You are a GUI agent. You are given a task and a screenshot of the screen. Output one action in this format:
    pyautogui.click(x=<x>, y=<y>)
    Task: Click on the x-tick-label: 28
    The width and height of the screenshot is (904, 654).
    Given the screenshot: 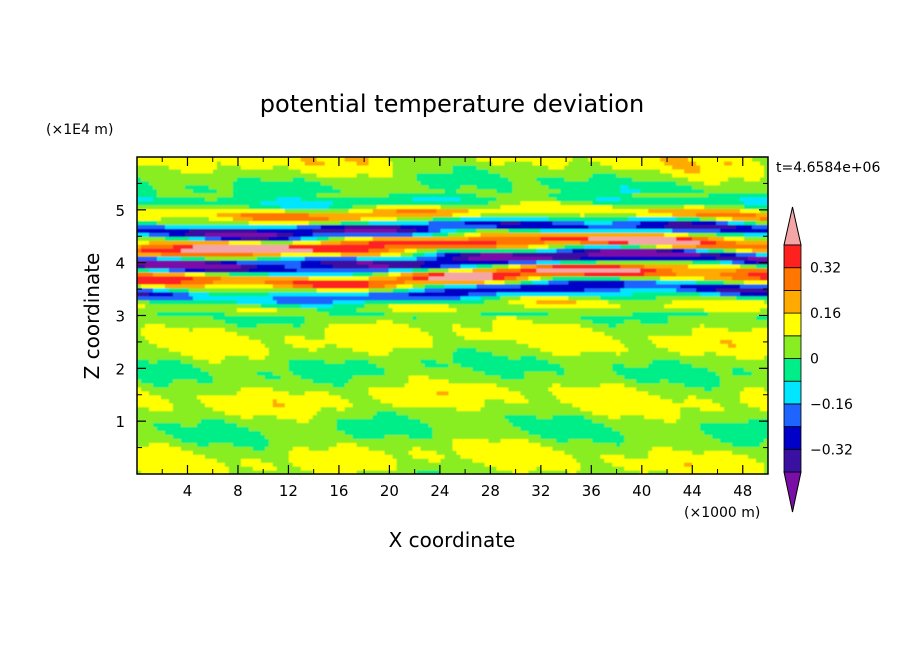 What is the action you would take?
    pyautogui.click(x=490, y=491)
    